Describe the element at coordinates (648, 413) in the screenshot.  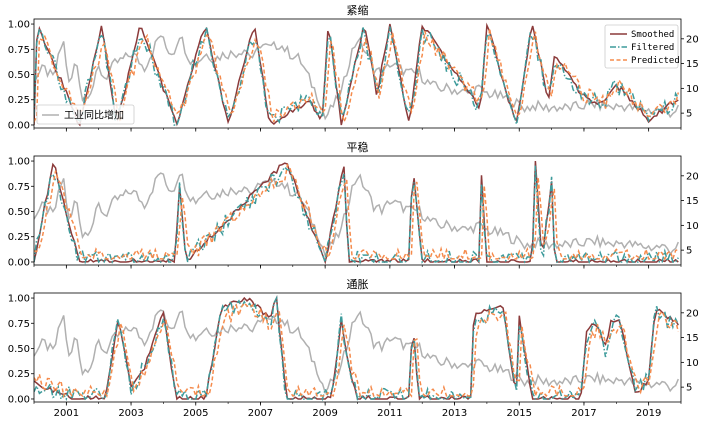
I see `x-tick-label: 2019` at that location.